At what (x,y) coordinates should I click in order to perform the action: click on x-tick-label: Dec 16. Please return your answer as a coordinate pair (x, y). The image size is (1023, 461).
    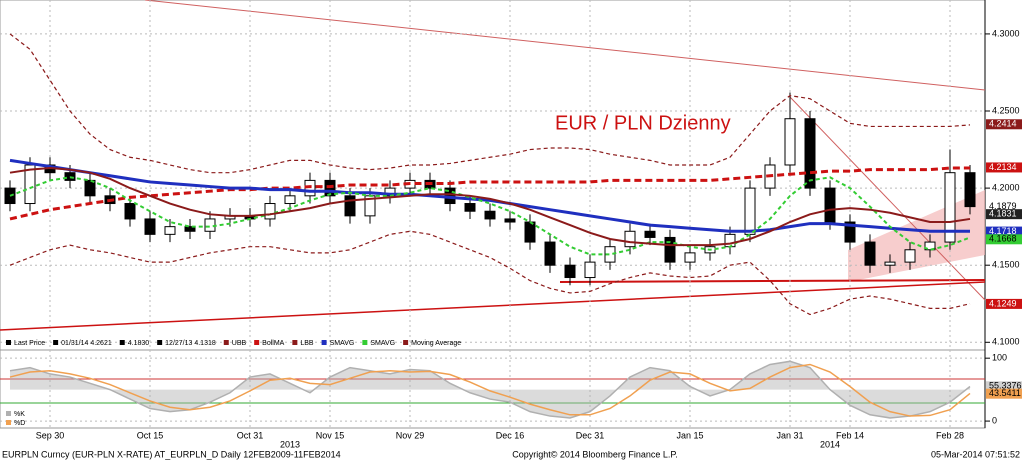
    Looking at the image, I should click on (510, 435).